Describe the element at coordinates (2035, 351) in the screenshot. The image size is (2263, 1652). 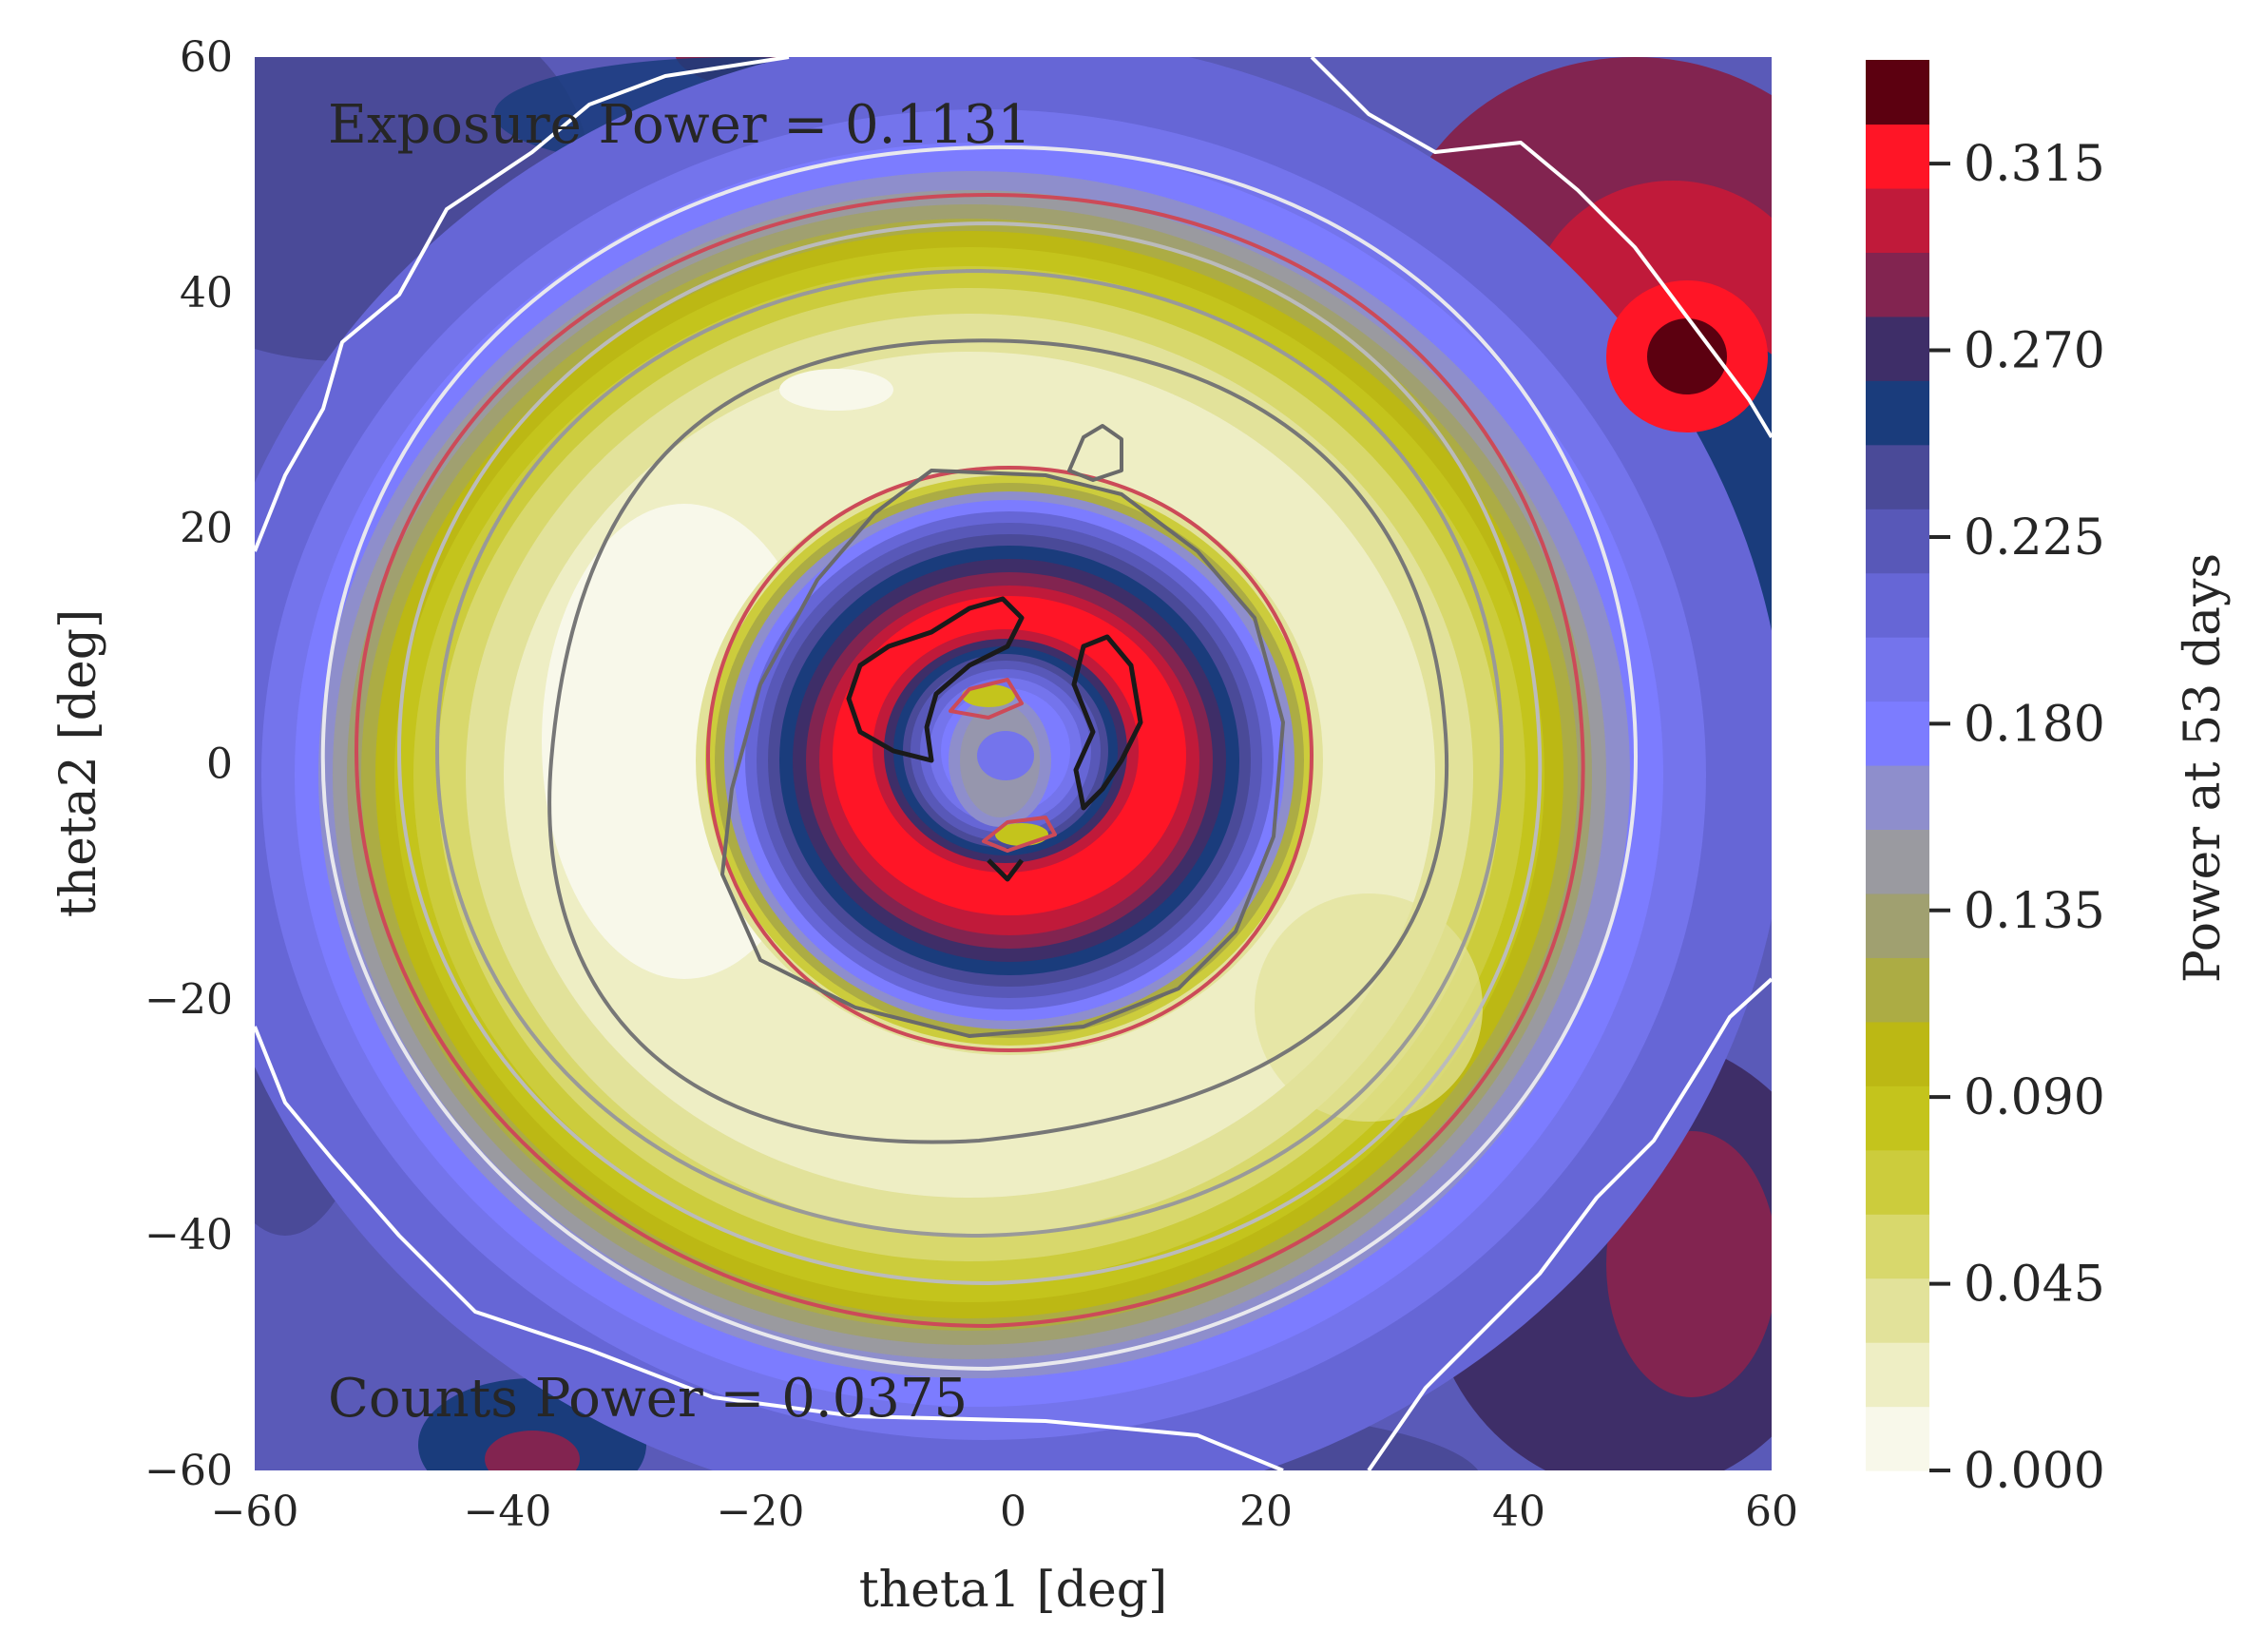
I see `colorbar-tick-label: 0.270` at that location.